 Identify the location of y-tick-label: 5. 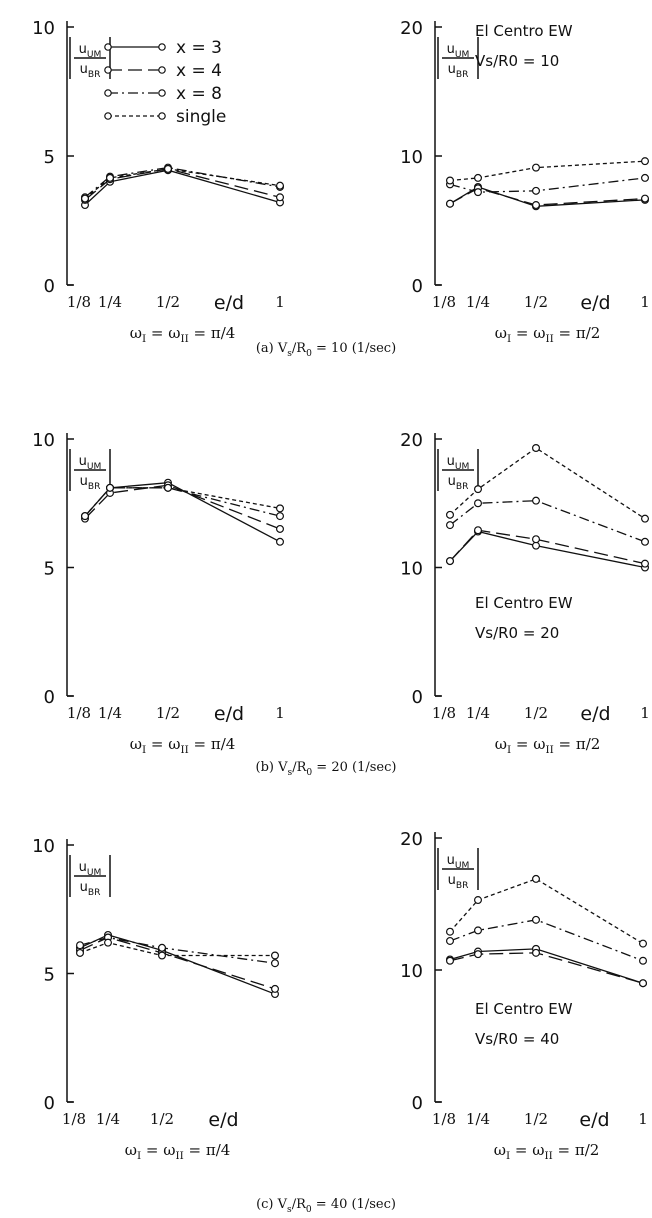
(49, 157).